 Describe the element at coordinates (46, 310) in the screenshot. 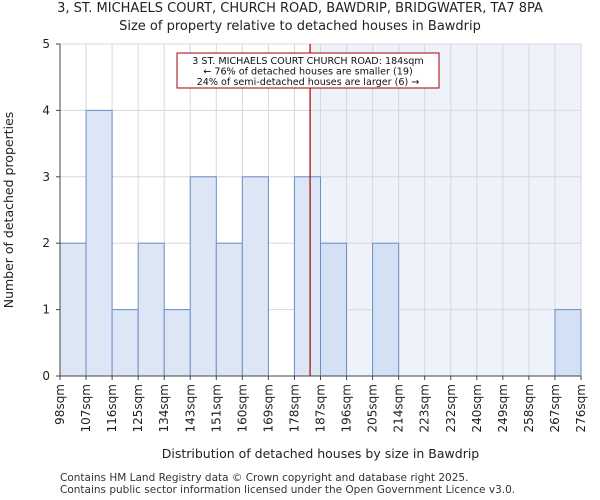

I see `y-tick-label: 1` at that location.